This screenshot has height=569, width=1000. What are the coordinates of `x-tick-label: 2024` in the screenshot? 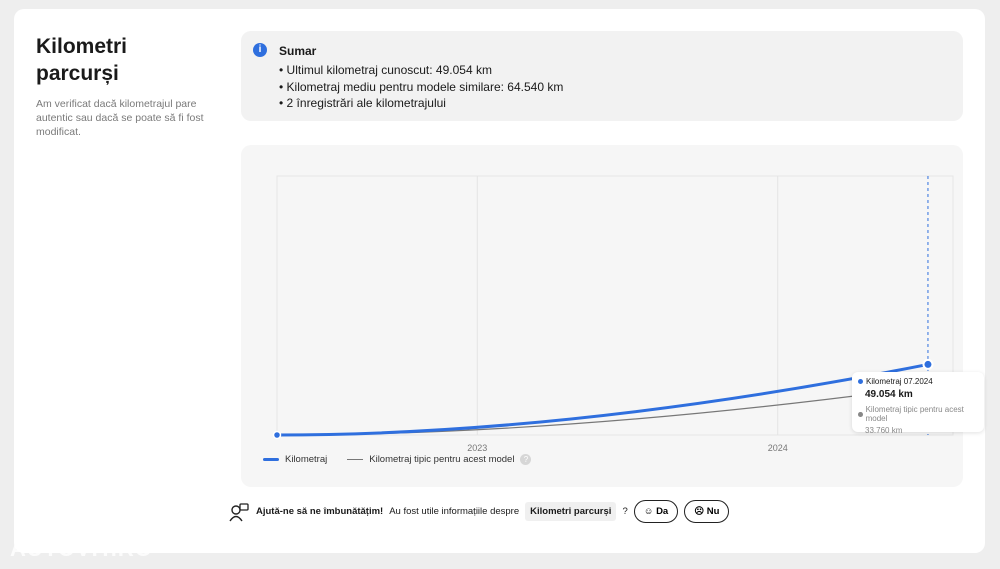 It's located at (778, 448).